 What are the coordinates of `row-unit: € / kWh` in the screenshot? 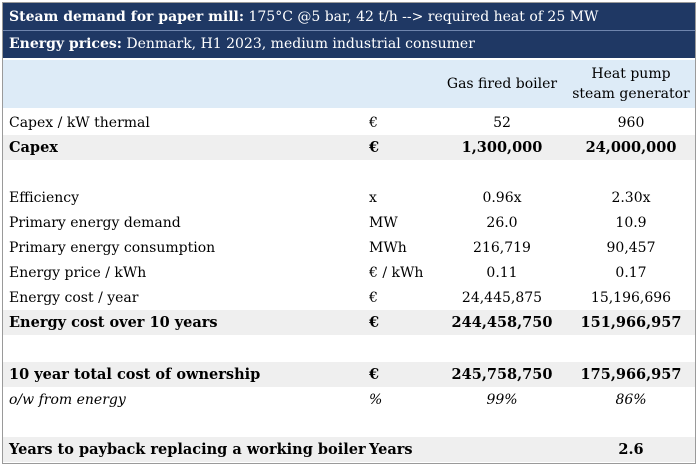 It's located at (396, 272).